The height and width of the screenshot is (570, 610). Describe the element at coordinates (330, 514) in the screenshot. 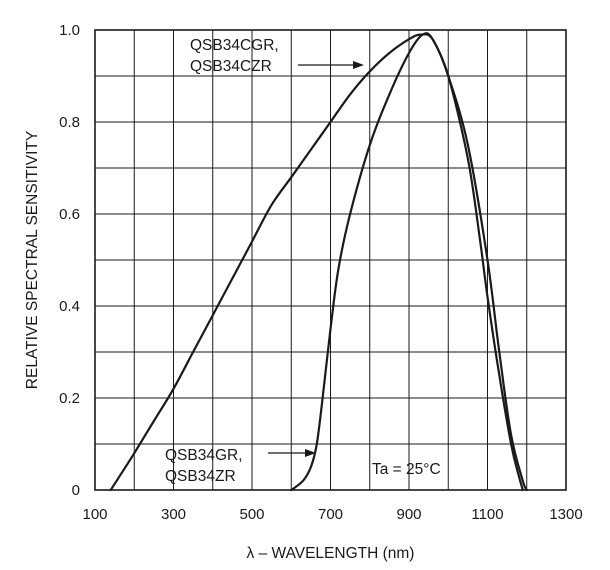

I see `x-tick-label: 700` at that location.